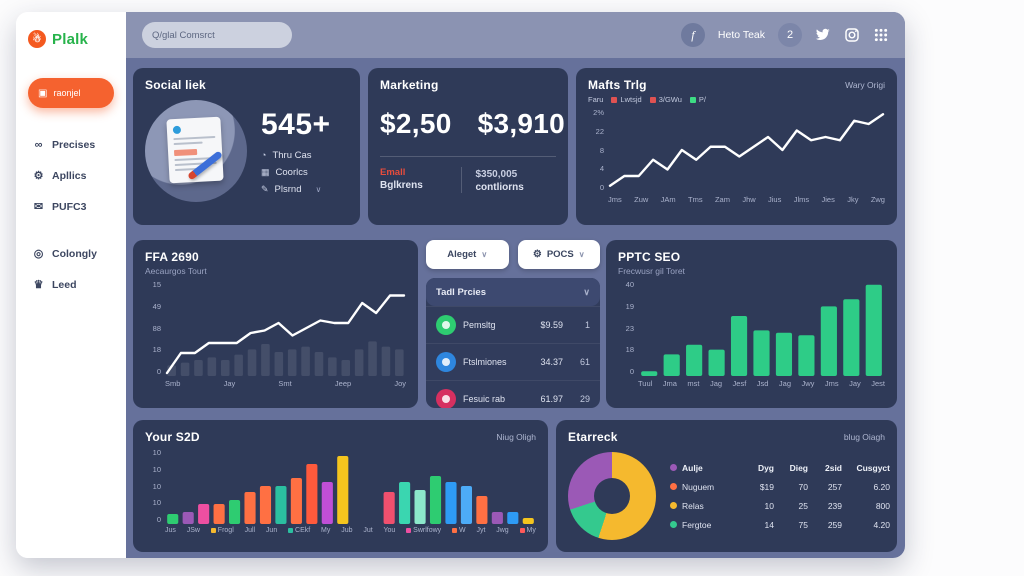 This screenshot has height=576, width=1024. Describe the element at coordinates (513, 292) in the screenshot. I see `tools-list-header: Tadl Prcies ∨` at that location.